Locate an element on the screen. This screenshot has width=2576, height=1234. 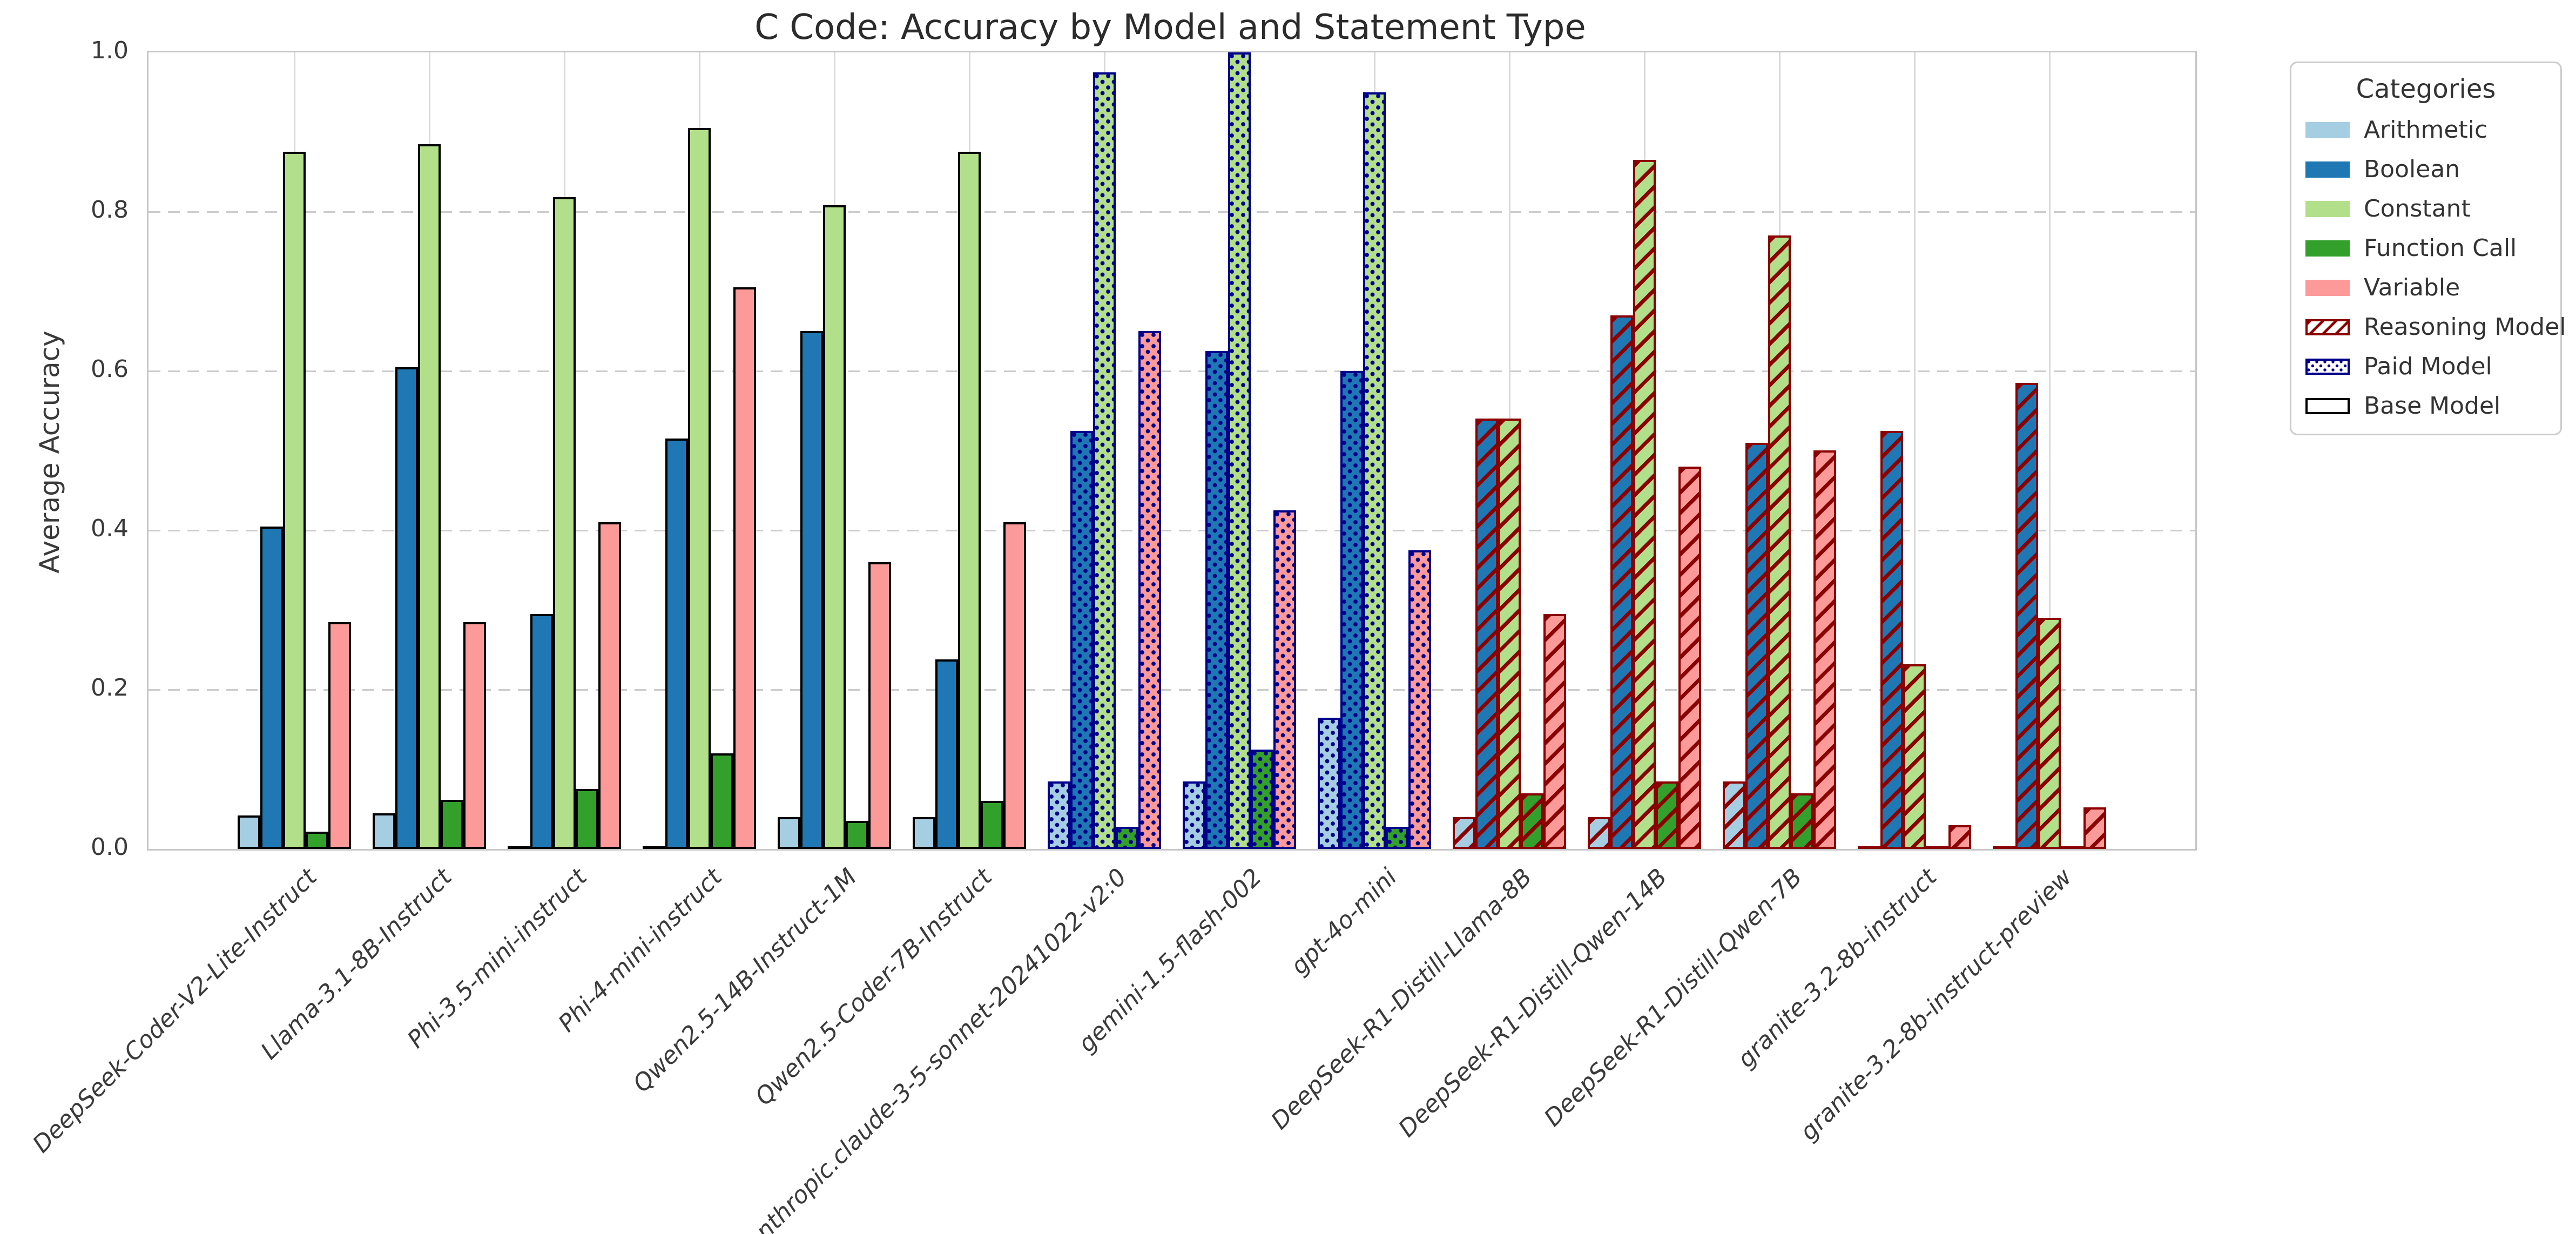
bar-Phi-4-mini-instruct-Boolean is located at coordinates (676, 644).